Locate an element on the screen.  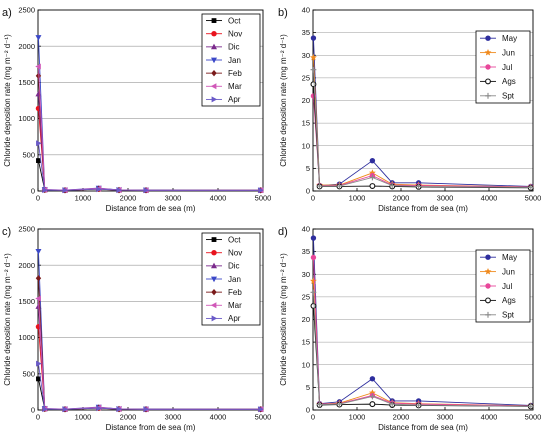
y-tick-label: 25 is located at coordinates (306, 77).